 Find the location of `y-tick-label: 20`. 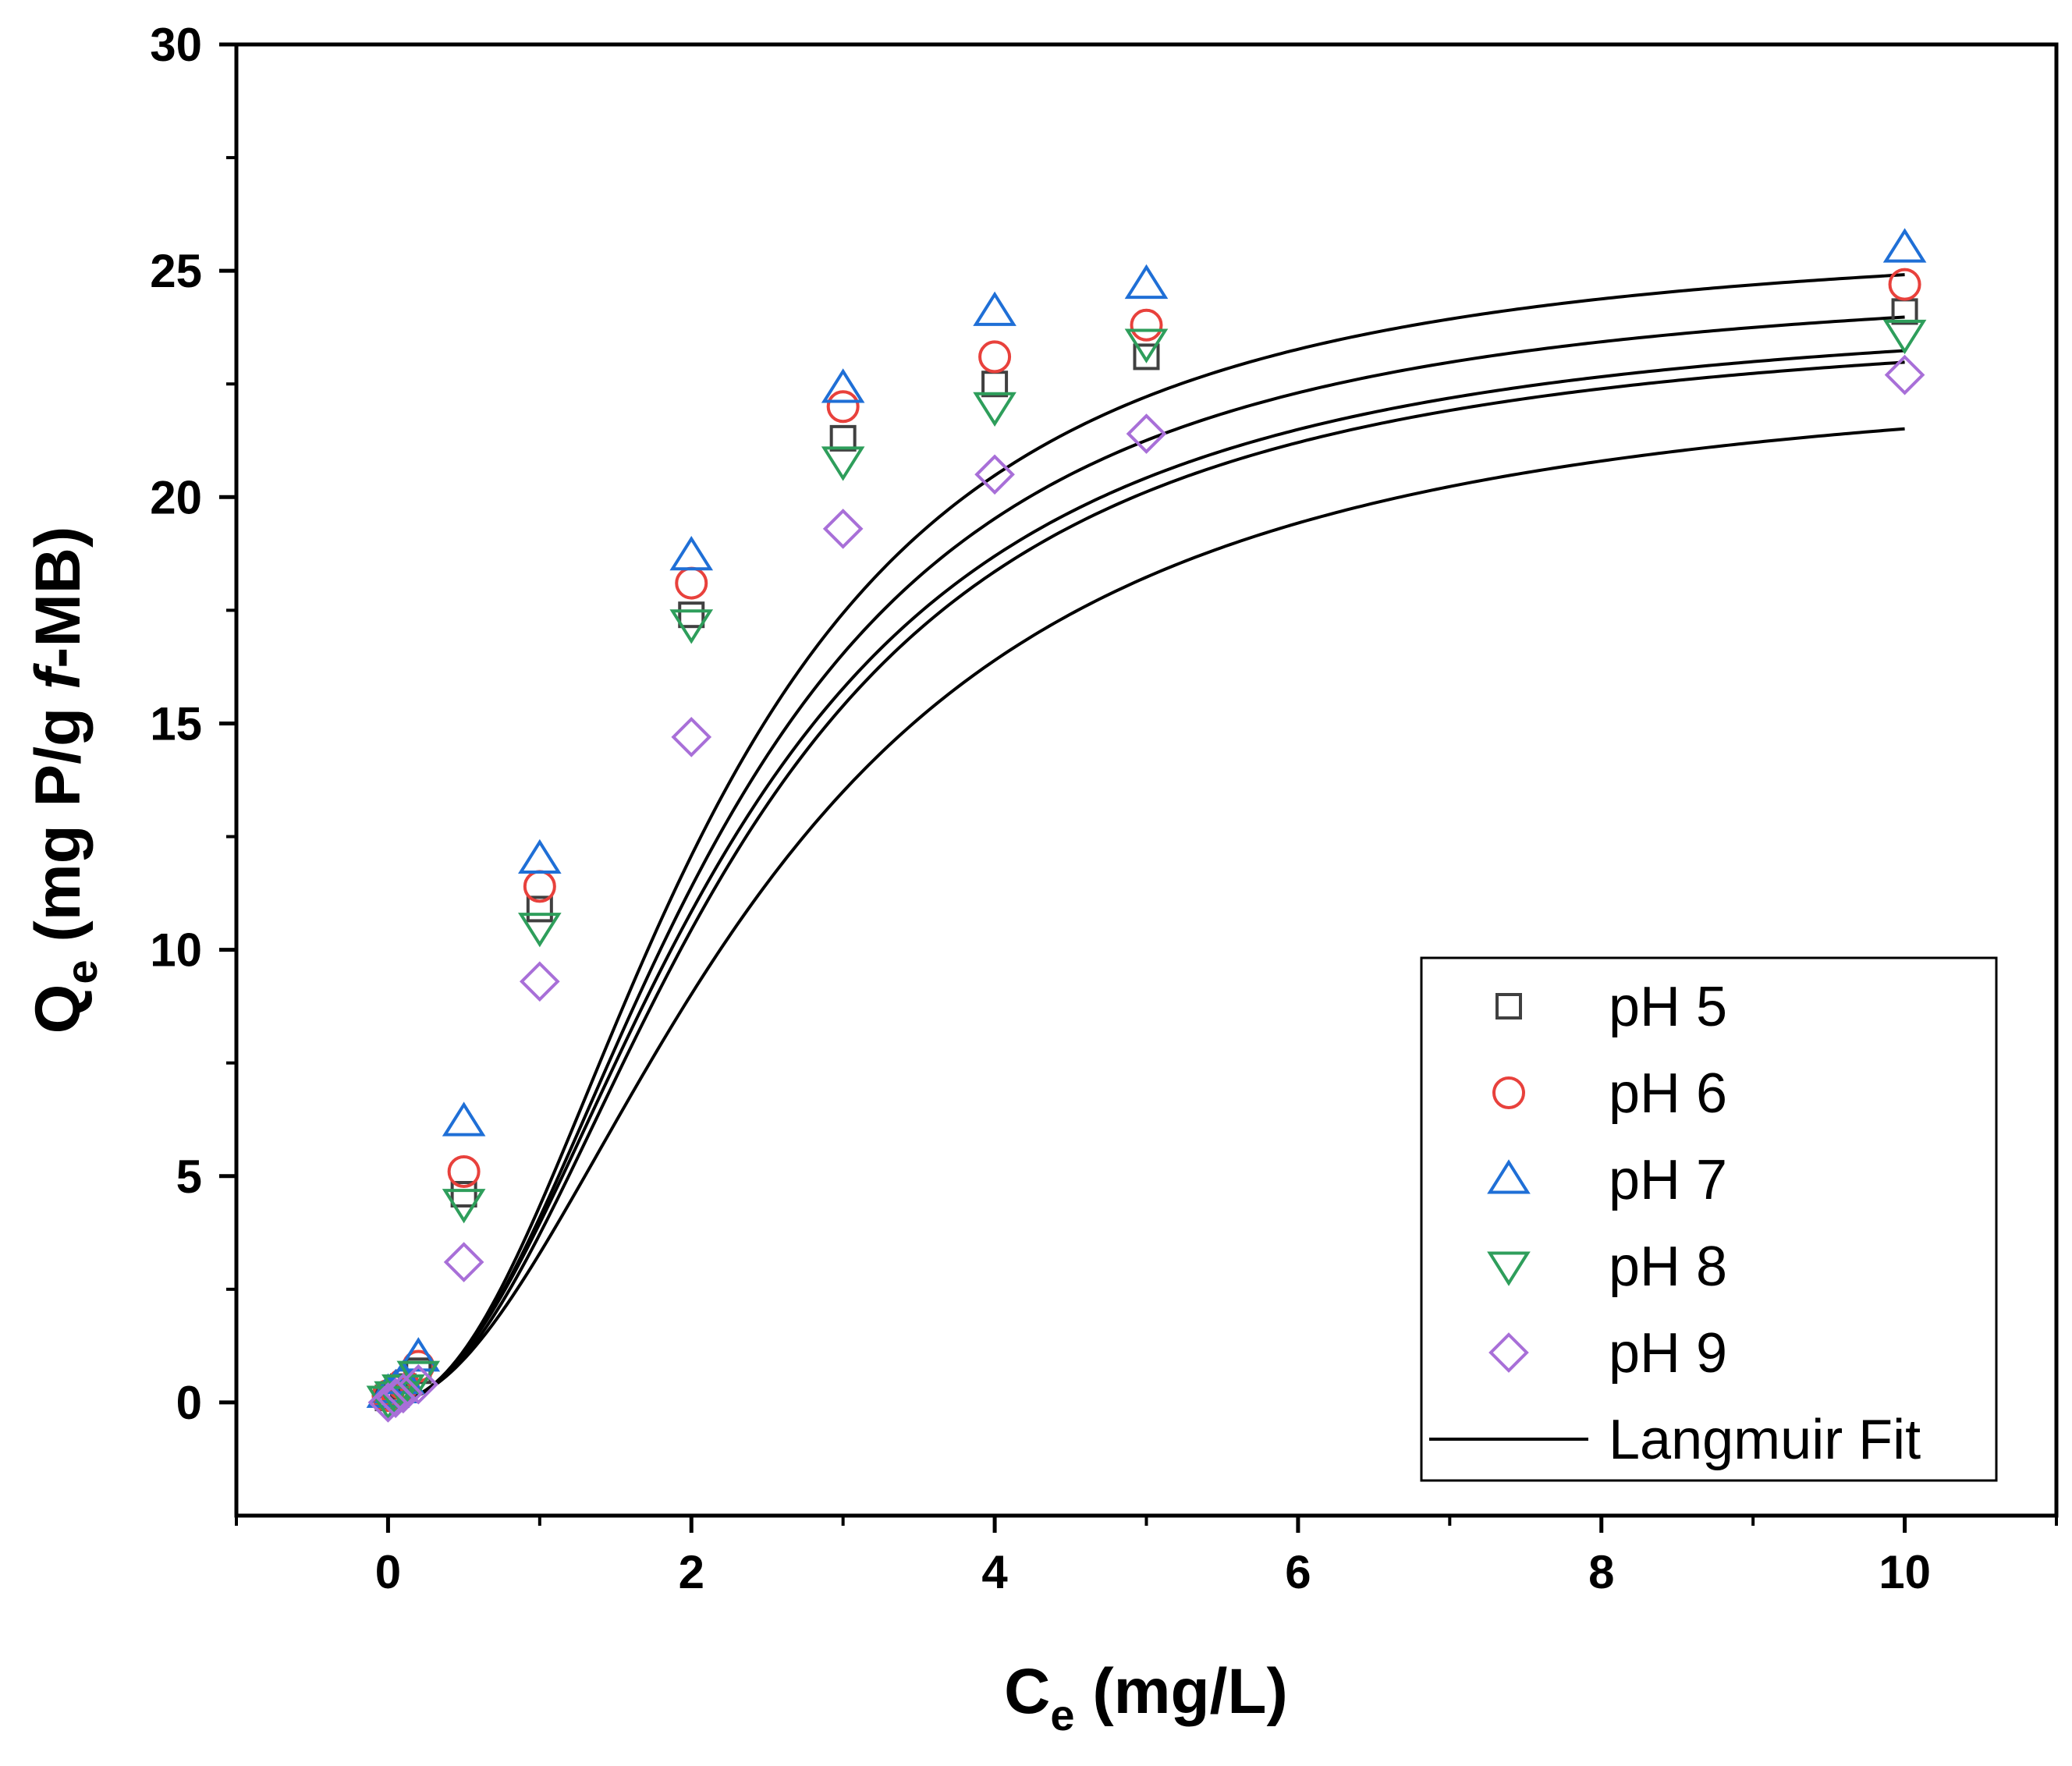

y-tick-label: 20 is located at coordinates (176, 497).